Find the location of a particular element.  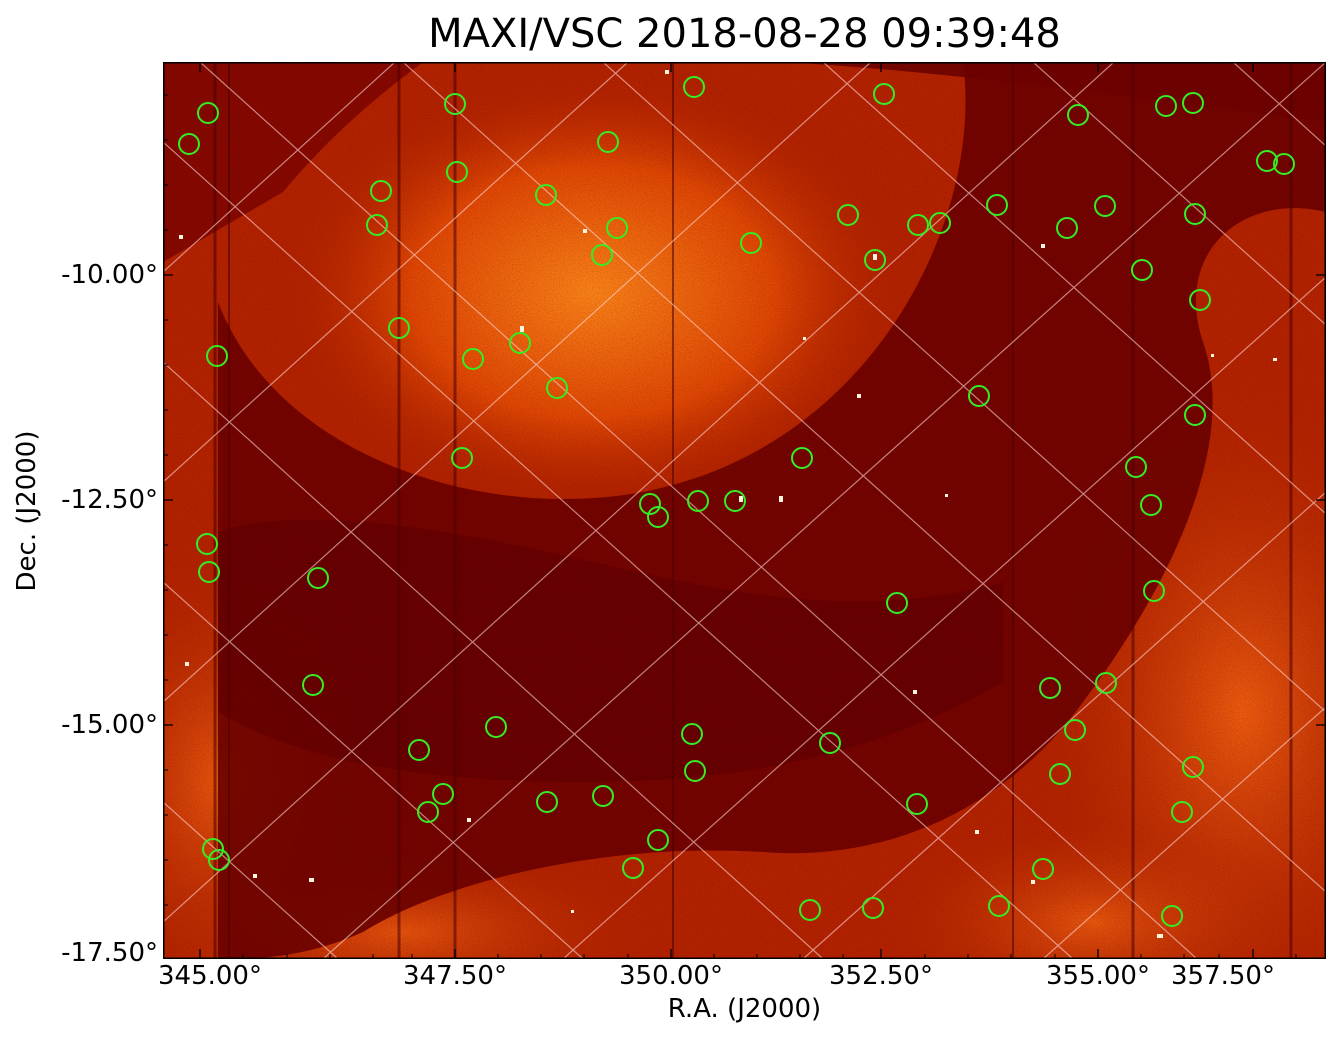

x-tick-label: 352.50° is located at coordinates (881, 976).